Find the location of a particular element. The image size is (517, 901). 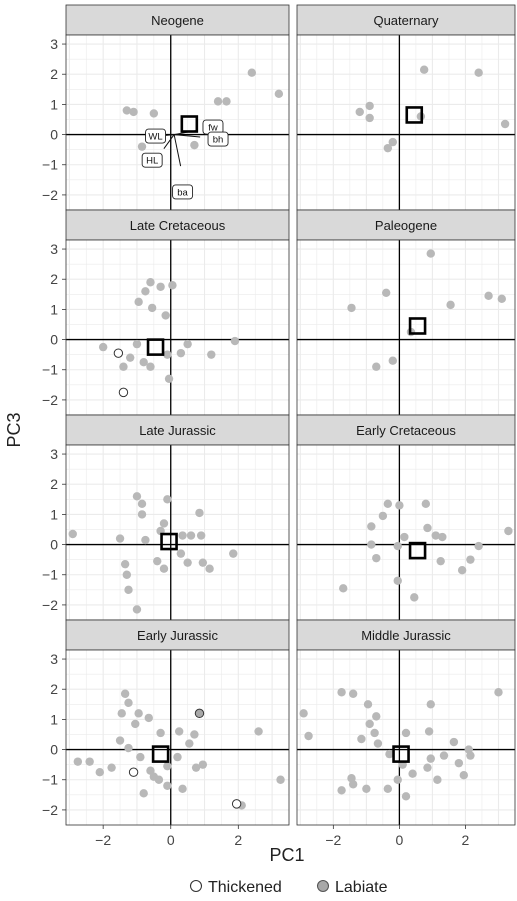

panel-early-cretaceous: Early Cretaceous is located at coordinates (406, 517).